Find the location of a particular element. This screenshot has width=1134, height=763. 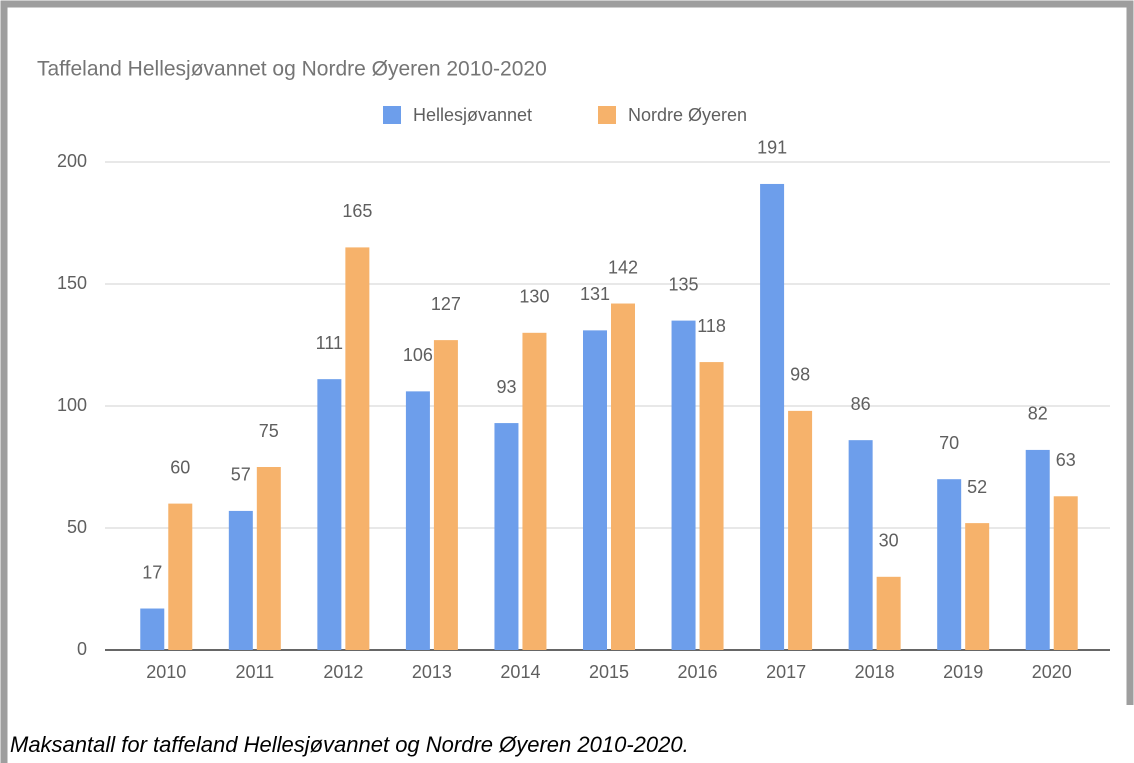

x-tick-label: 2011 is located at coordinates (254, 672).